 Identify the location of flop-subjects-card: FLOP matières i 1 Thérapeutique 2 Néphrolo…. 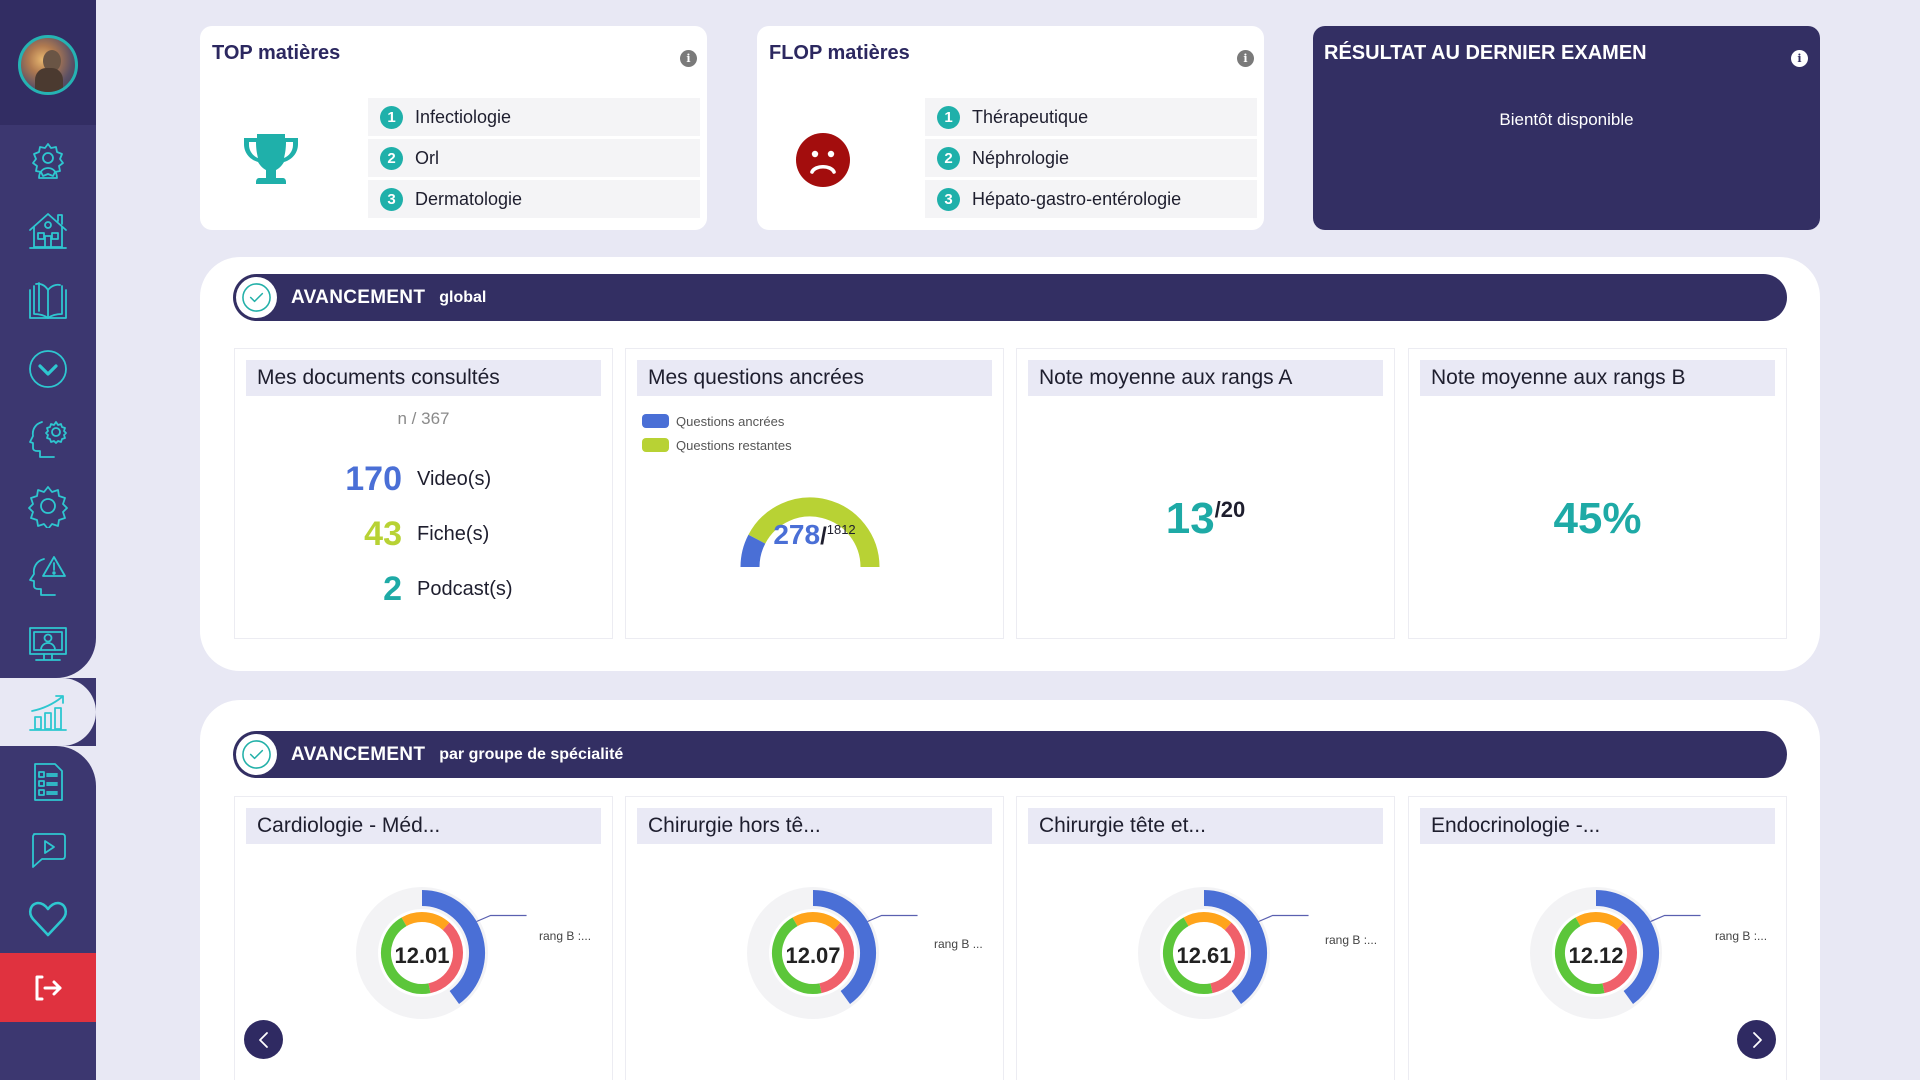
(1010, 128).